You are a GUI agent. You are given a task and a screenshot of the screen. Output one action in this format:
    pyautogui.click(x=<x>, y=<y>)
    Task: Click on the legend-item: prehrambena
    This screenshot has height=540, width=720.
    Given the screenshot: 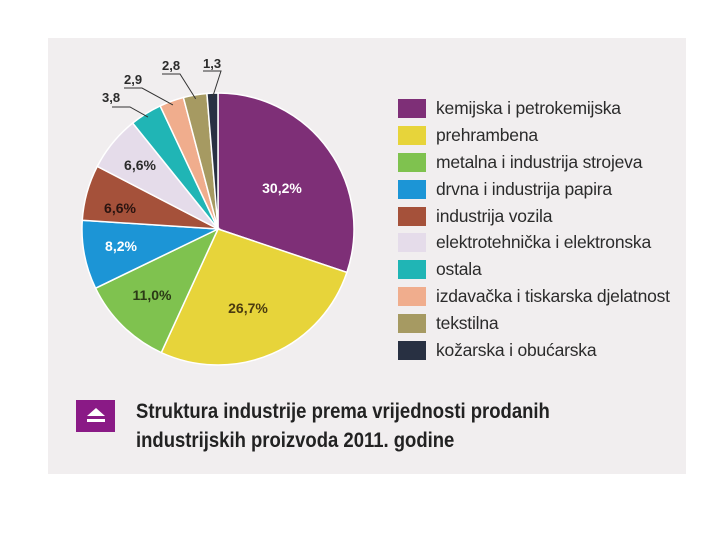 What is the action you would take?
    pyautogui.click(x=534, y=135)
    